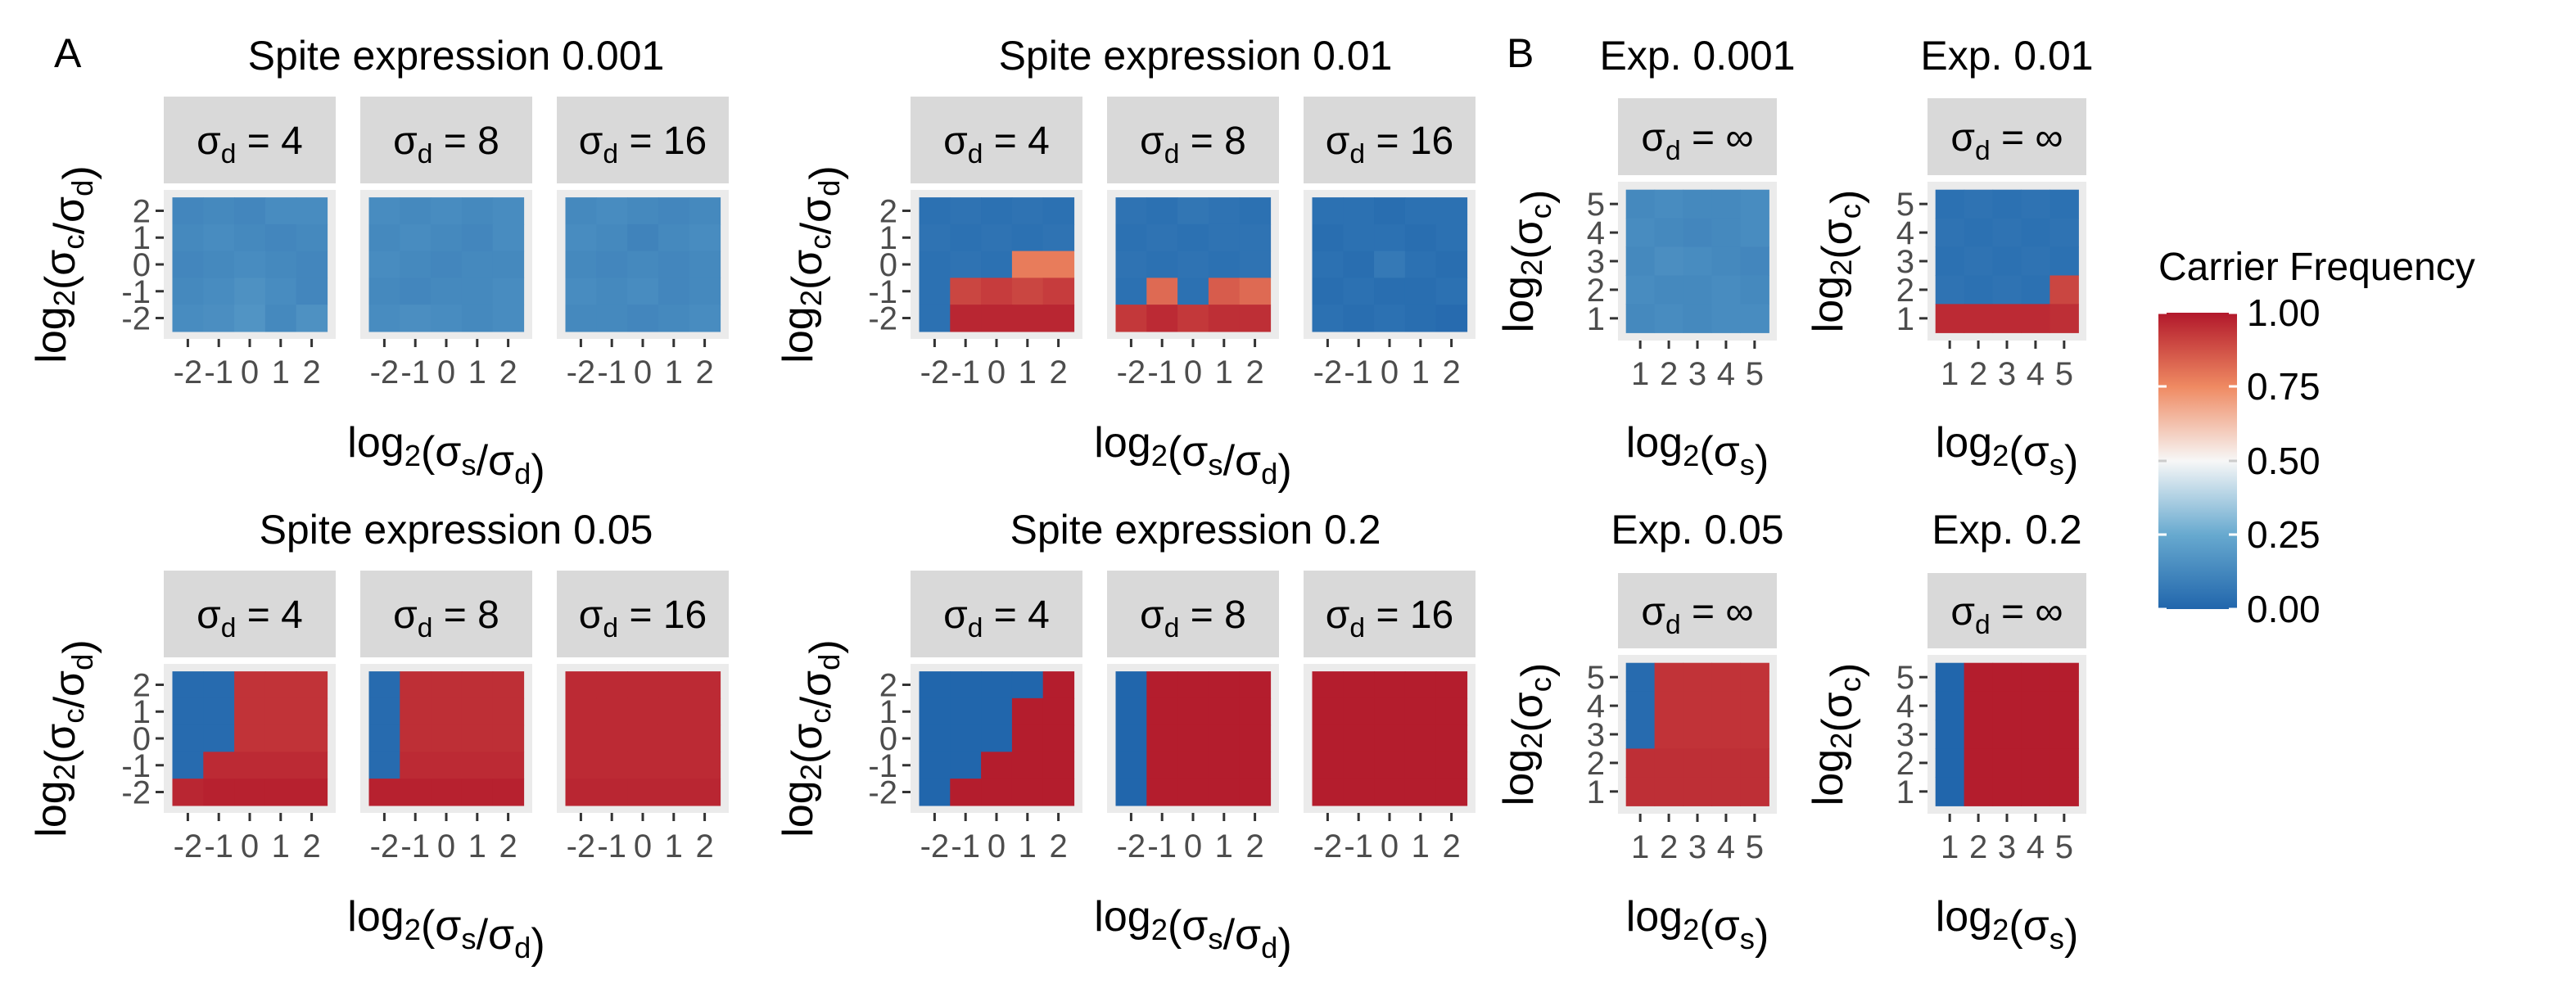  I want to click on facet-strip-label: σd = 16, so click(1389, 144).